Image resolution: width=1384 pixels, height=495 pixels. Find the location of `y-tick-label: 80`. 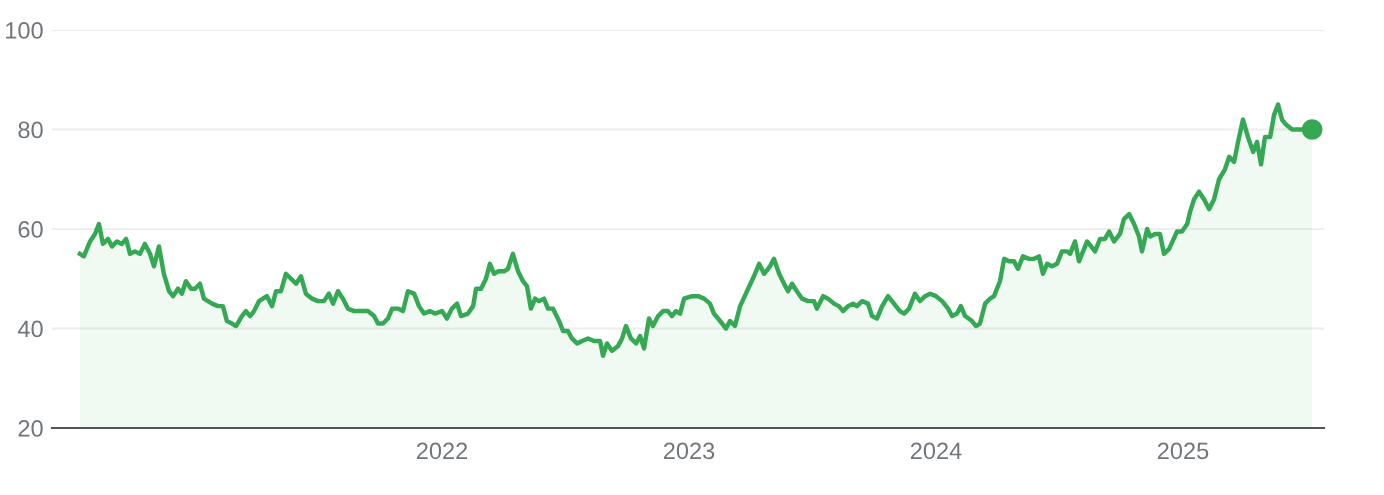

y-tick-label: 80 is located at coordinates (30, 130).